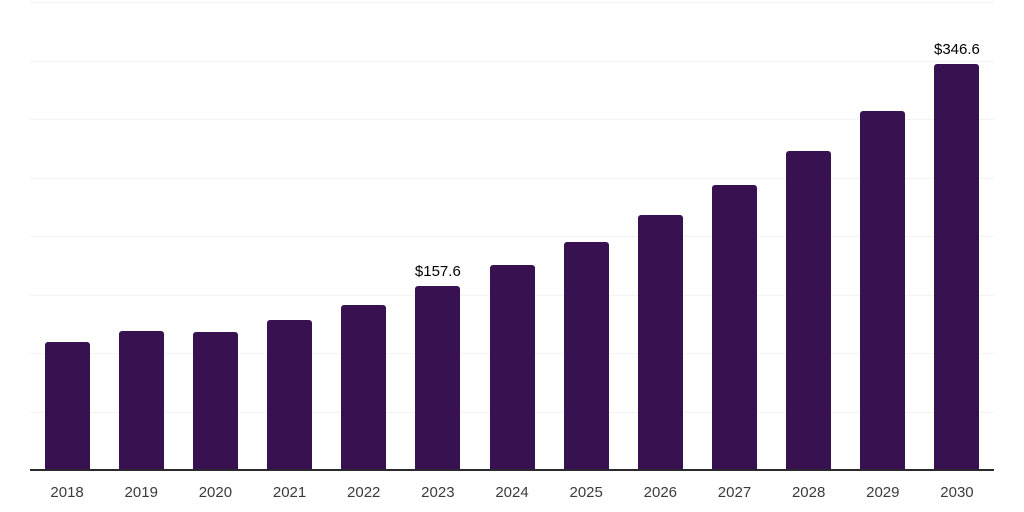 The height and width of the screenshot is (512, 1024). What do you see at coordinates (512, 367) in the screenshot?
I see `bar-2024` at bounding box center [512, 367].